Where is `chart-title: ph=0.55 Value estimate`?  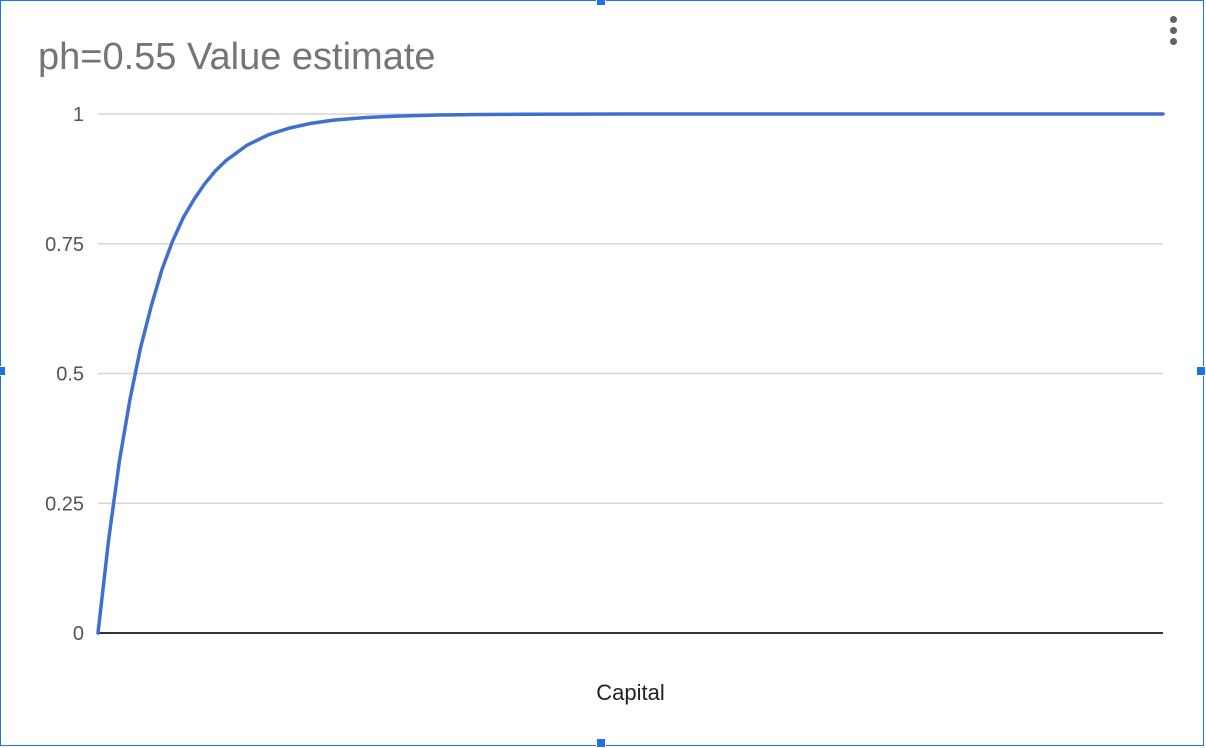
chart-title: ph=0.55 Value estimate is located at coordinates (237, 57).